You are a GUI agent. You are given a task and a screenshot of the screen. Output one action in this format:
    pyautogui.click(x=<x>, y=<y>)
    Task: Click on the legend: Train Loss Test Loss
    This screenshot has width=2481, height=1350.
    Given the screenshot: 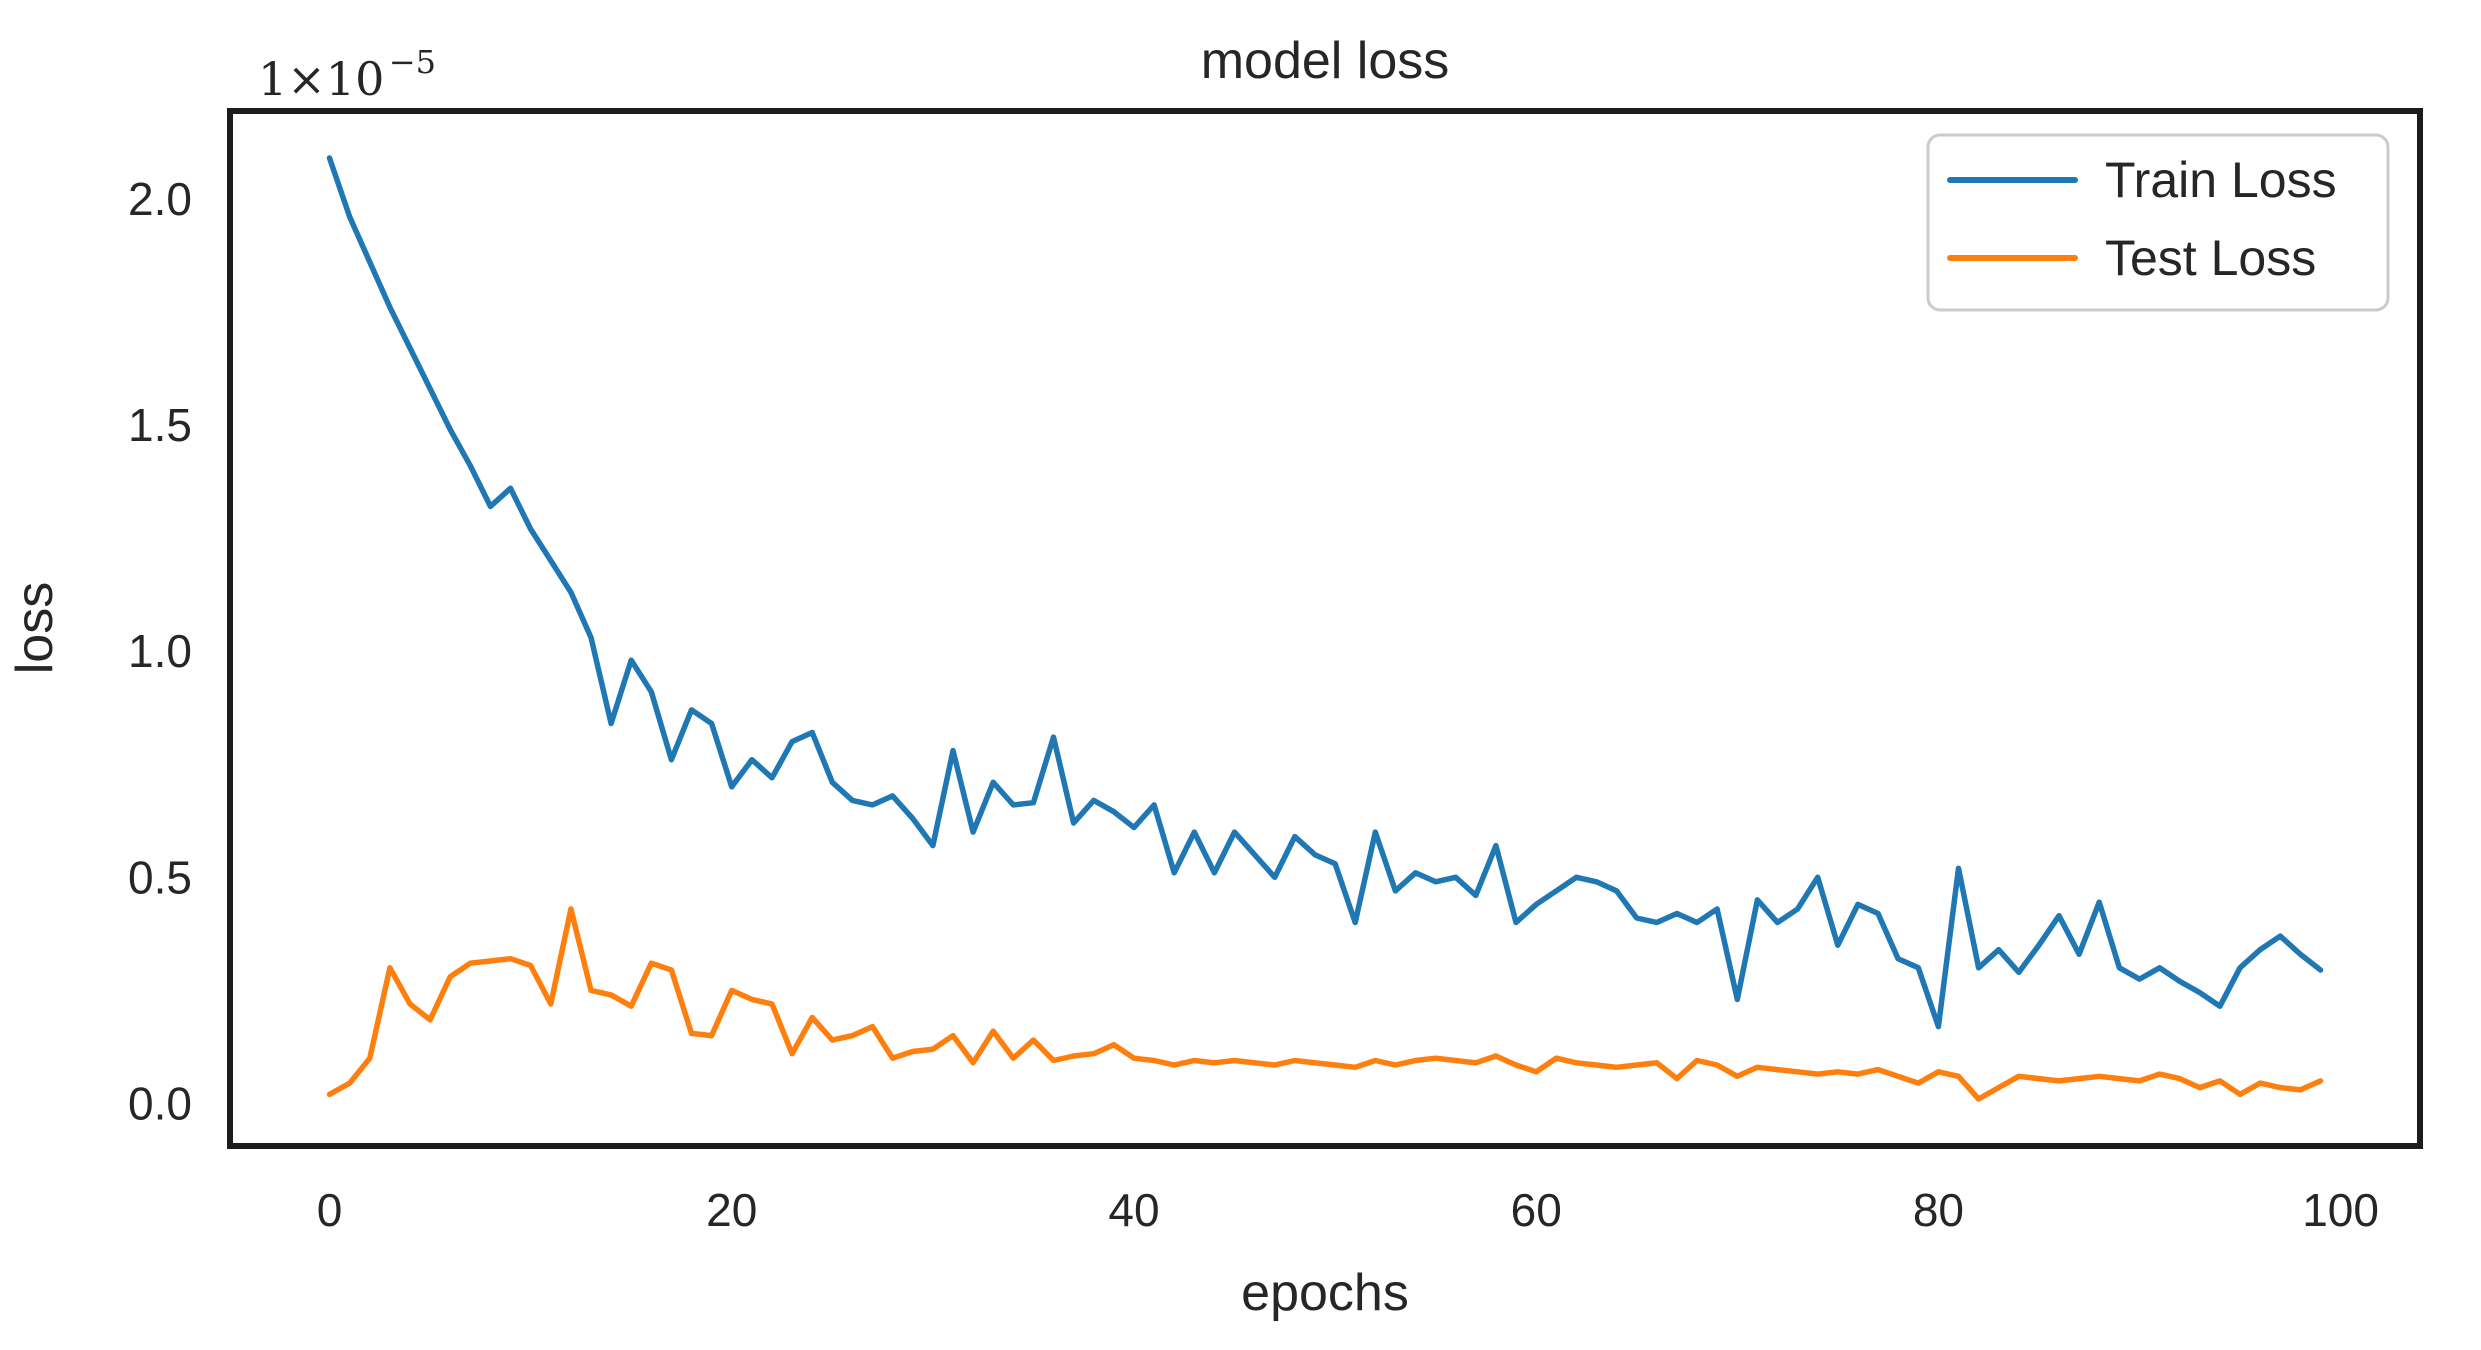 What is the action you would take?
    pyautogui.click(x=2158, y=222)
    